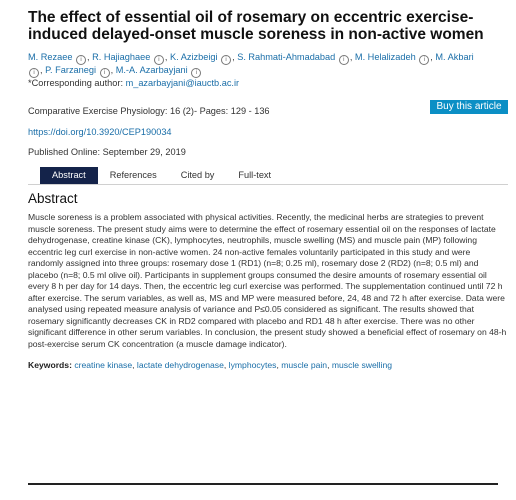 The width and height of the screenshot is (516, 500). Describe the element at coordinates (50, 365) in the screenshot. I see `keywords-label: Keywords:` at that location.